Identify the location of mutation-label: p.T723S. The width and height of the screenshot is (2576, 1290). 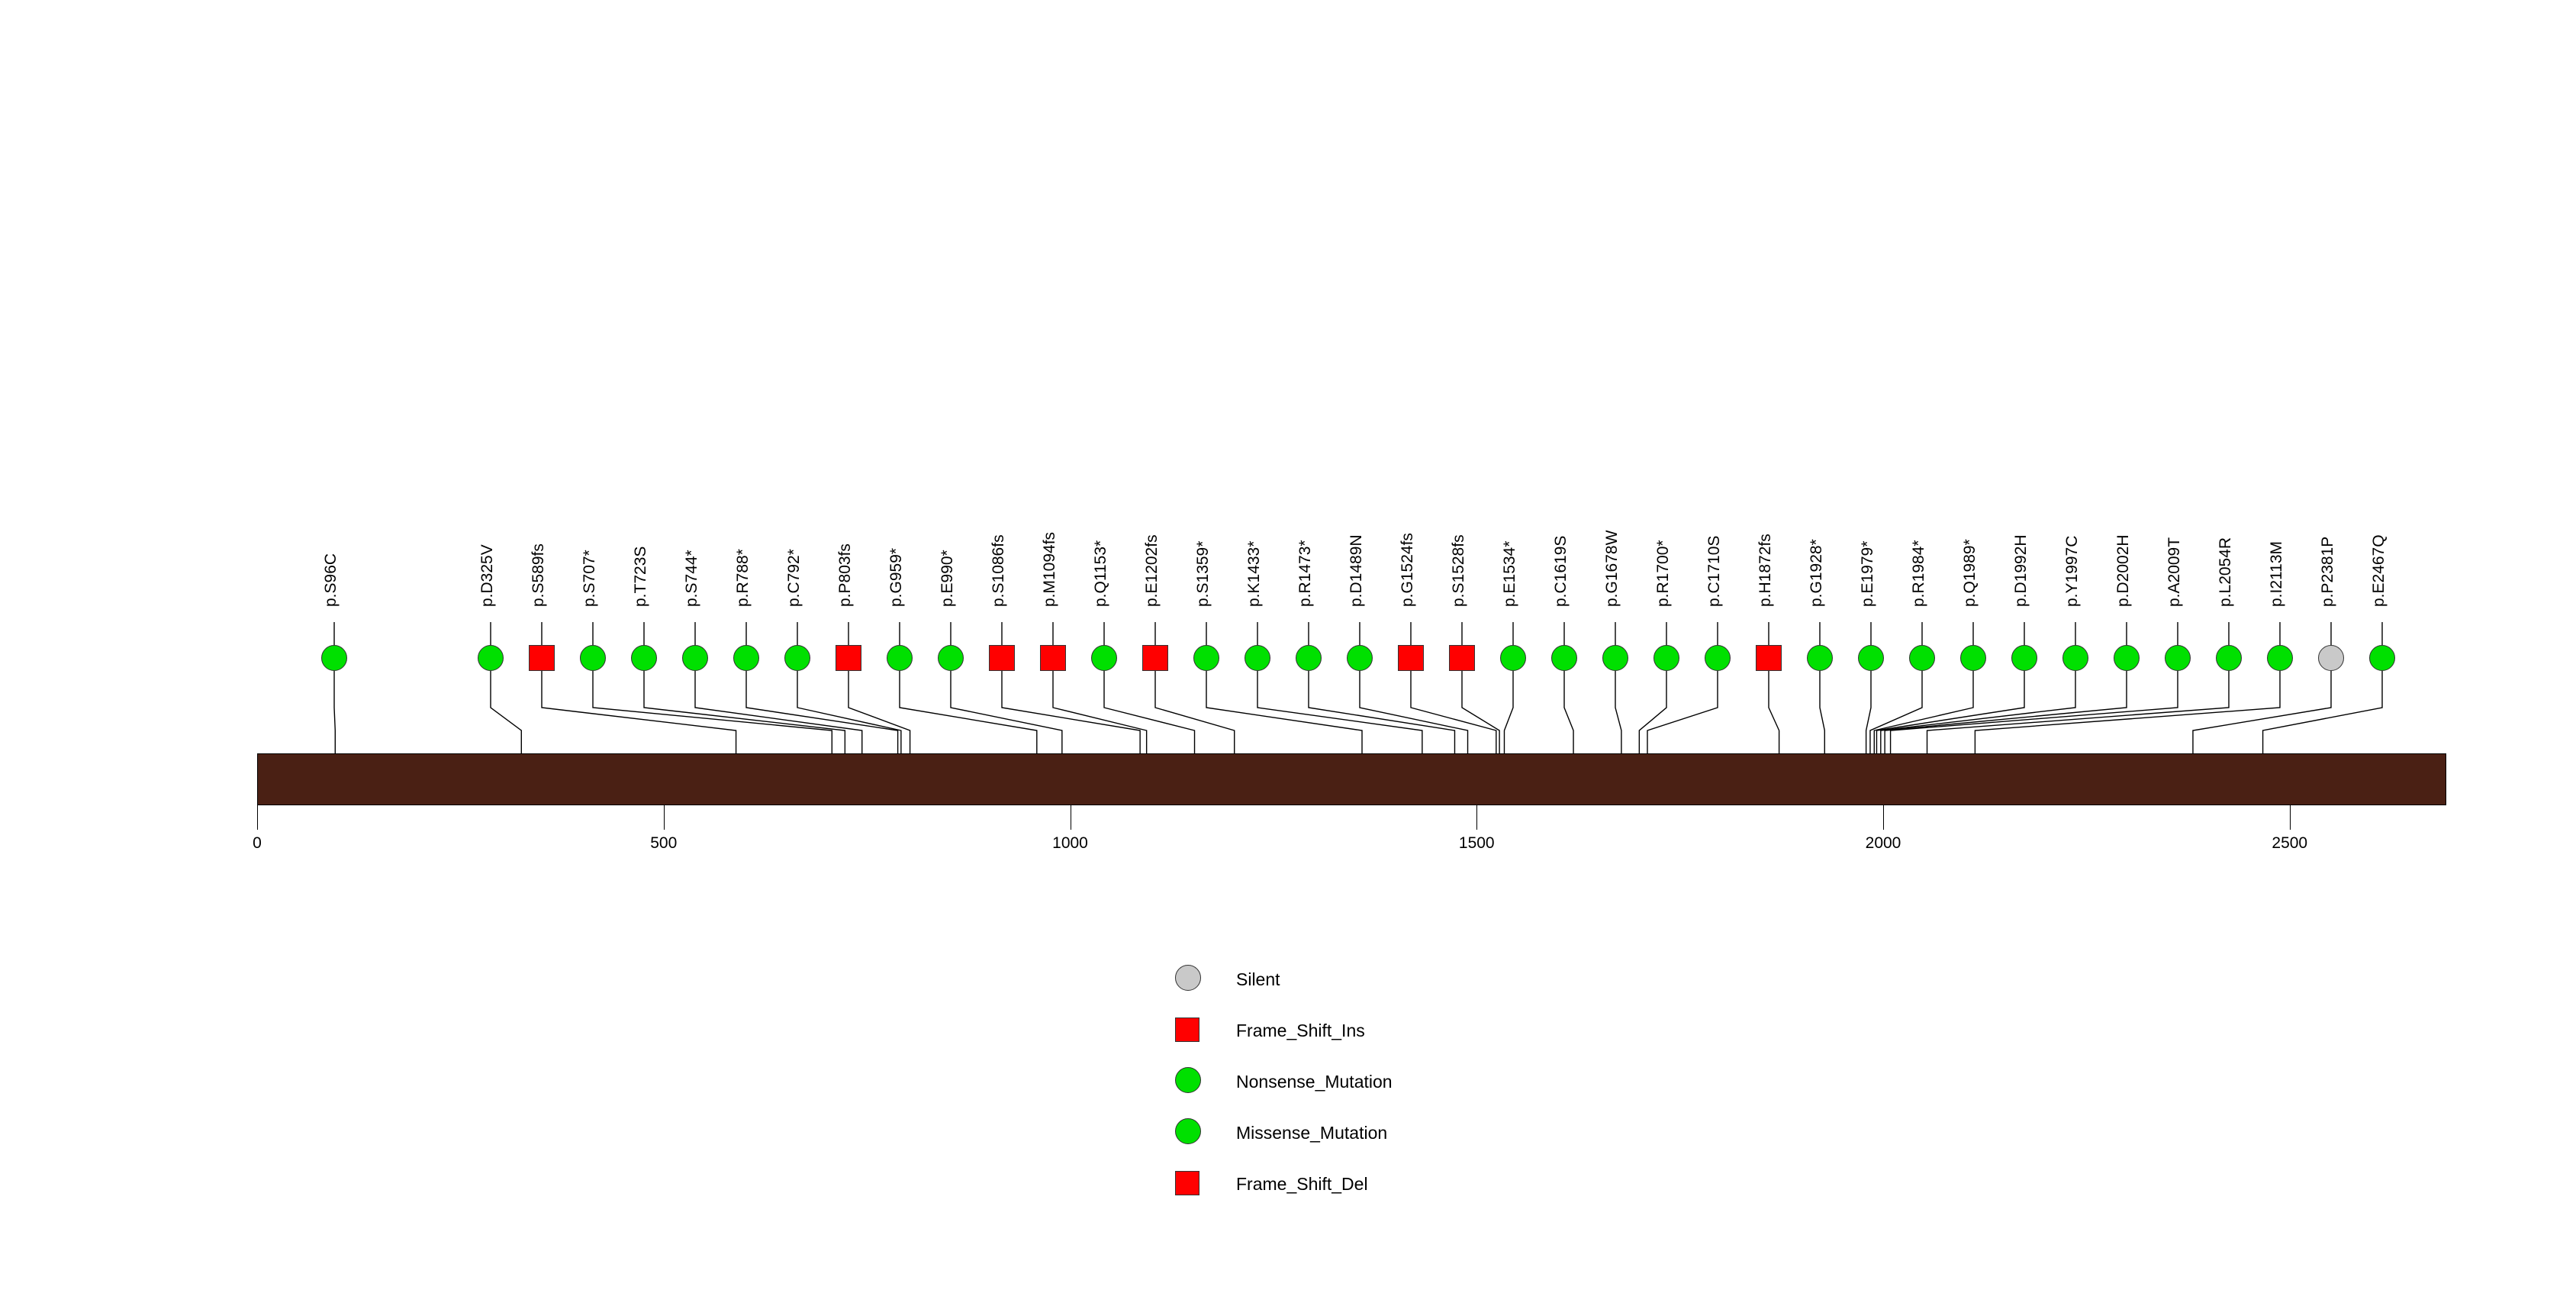
(640, 576).